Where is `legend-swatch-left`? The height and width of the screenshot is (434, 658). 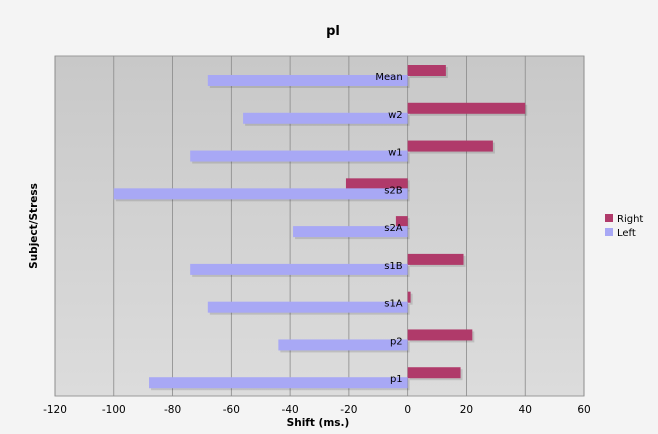
legend-swatch-left is located at coordinates (609, 232).